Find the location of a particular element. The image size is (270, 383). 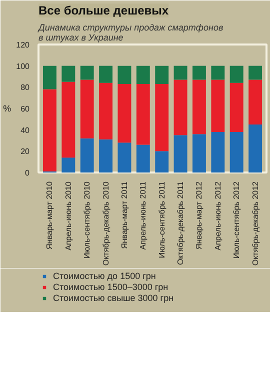

y-axis-title: % is located at coordinates (7, 109).